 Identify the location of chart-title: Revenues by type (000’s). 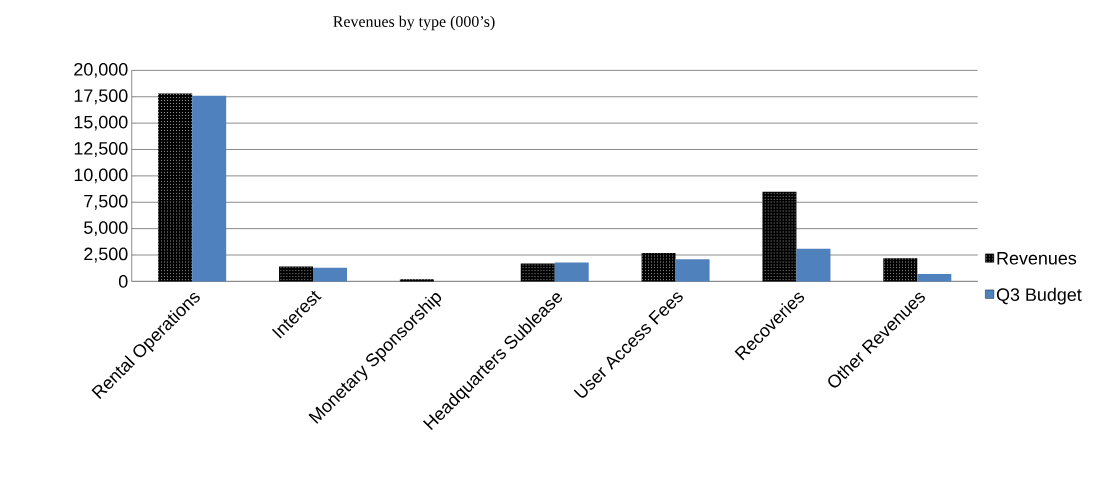
(414, 23).